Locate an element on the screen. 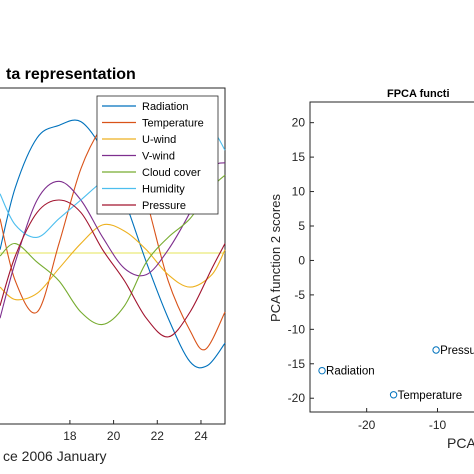 This screenshot has height=474, width=474. right-points-group: Pressure Radiation Temperature is located at coordinates (396, 373).